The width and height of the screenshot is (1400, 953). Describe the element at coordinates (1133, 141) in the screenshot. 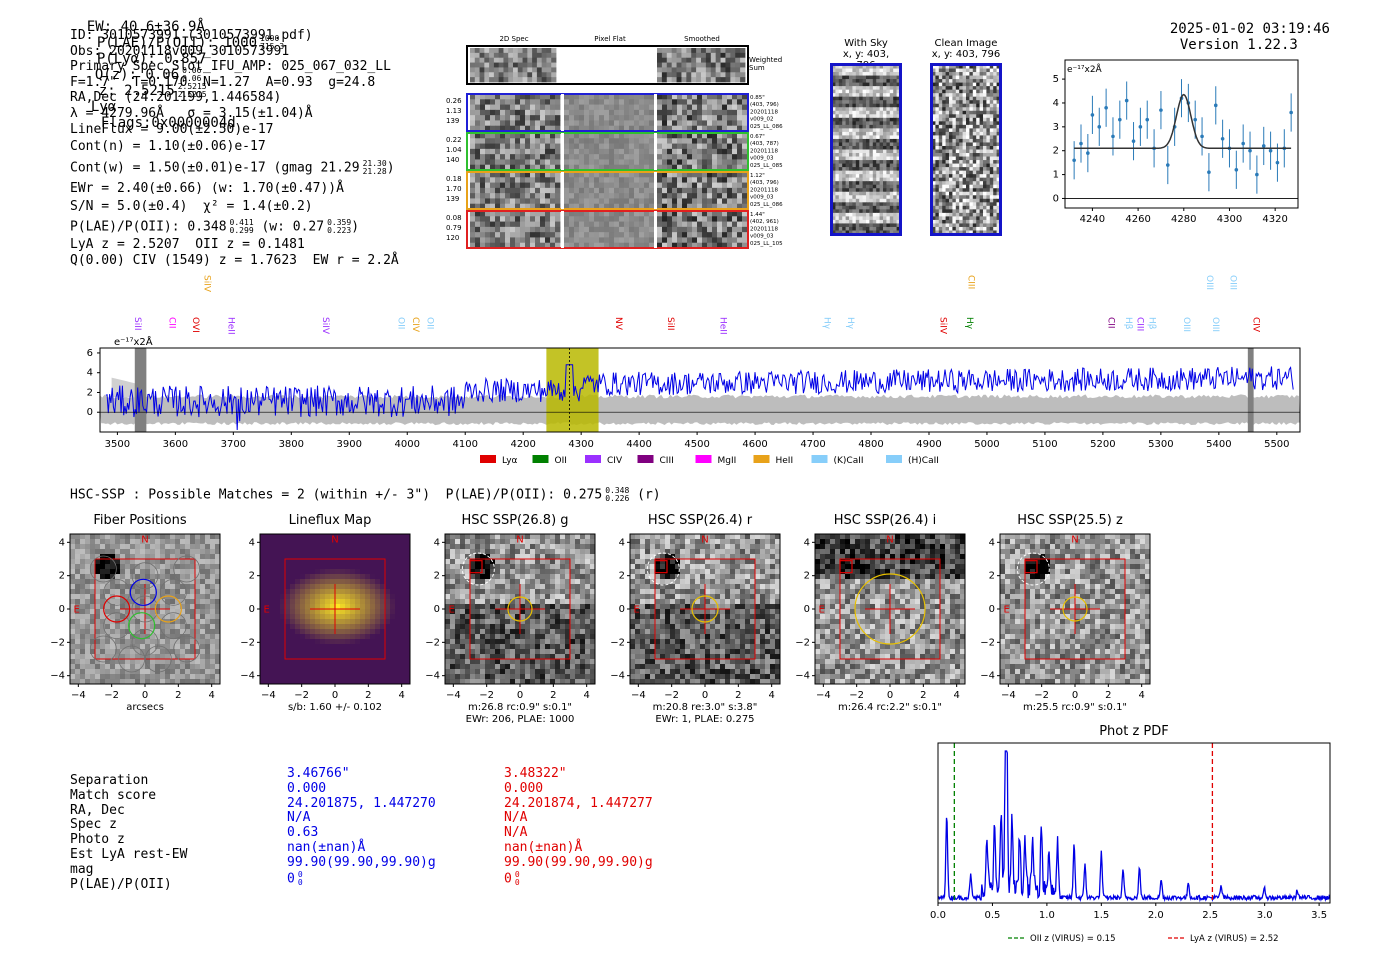

I see `zoom-point` at that location.